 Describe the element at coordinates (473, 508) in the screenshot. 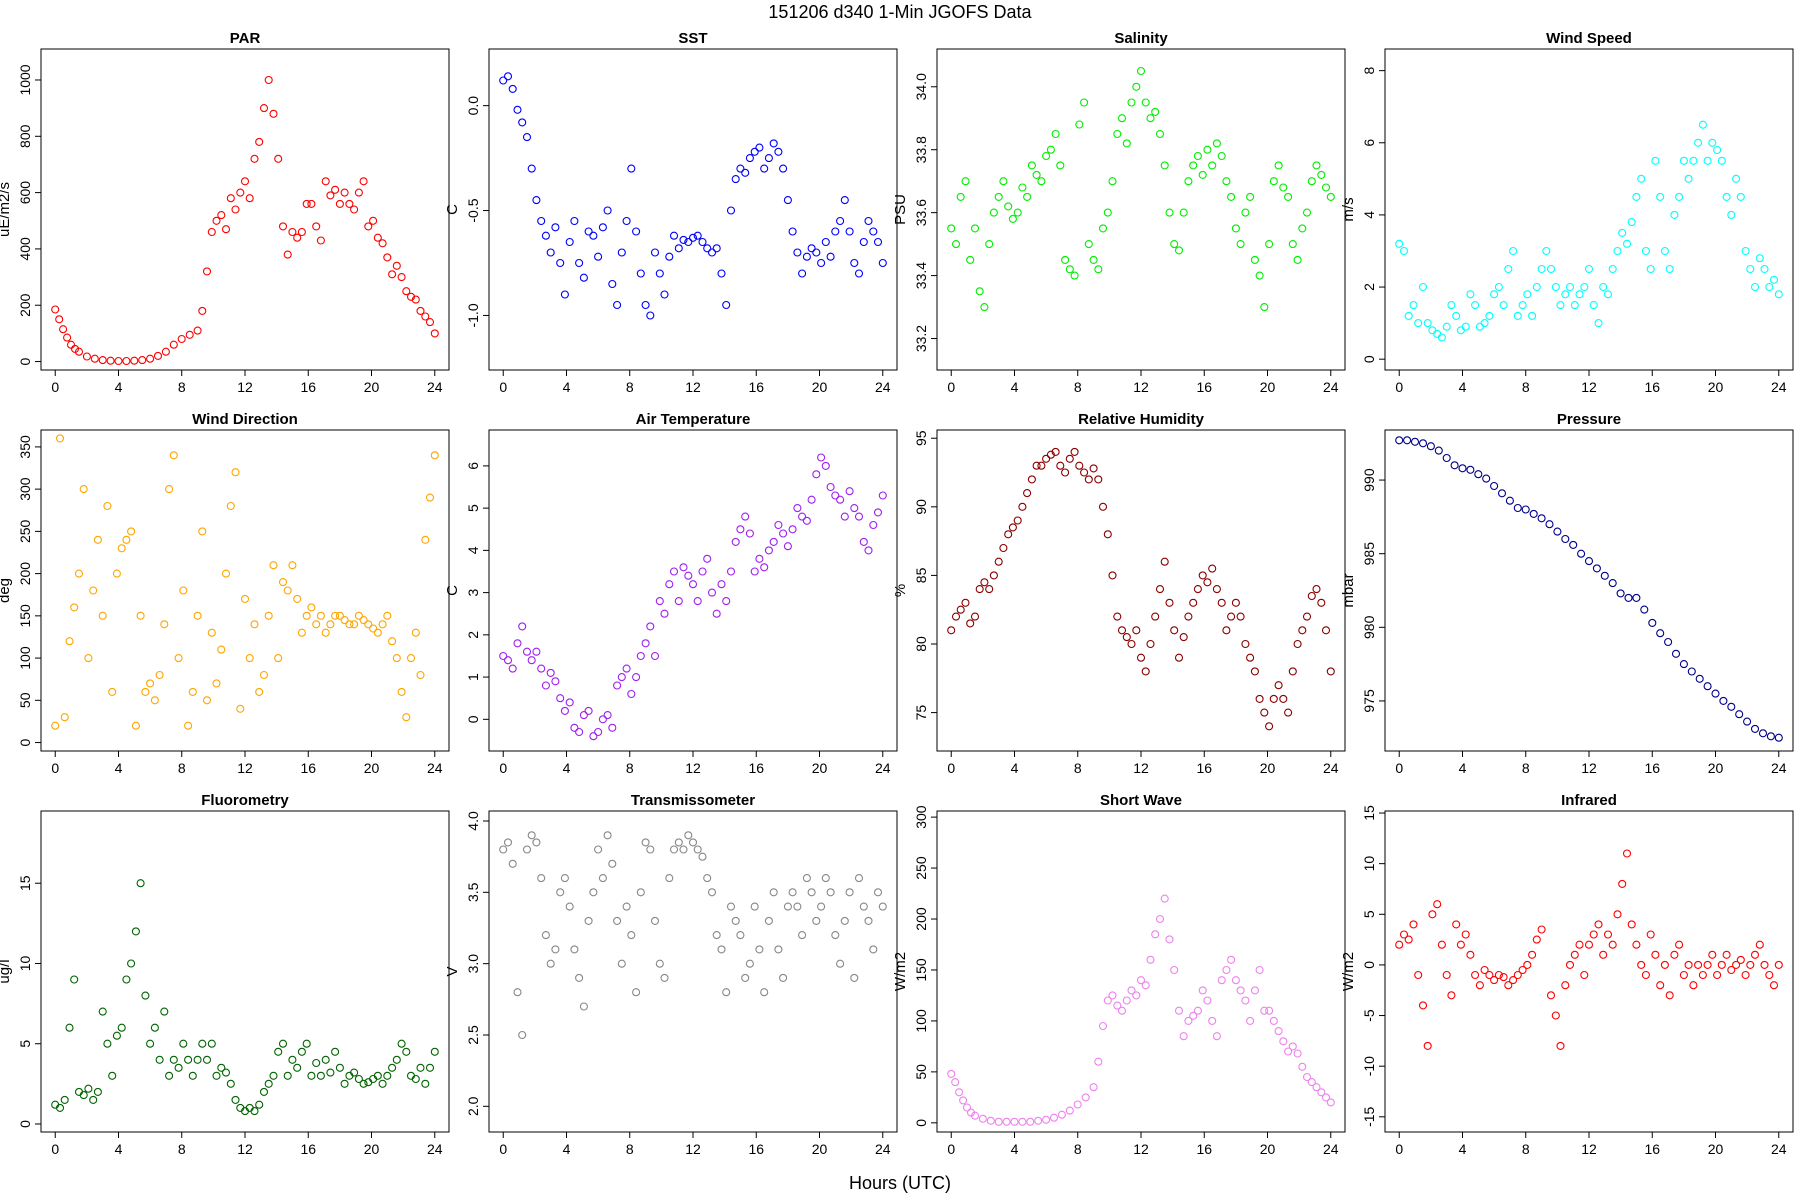

I see `y-tick-label: 5` at that location.